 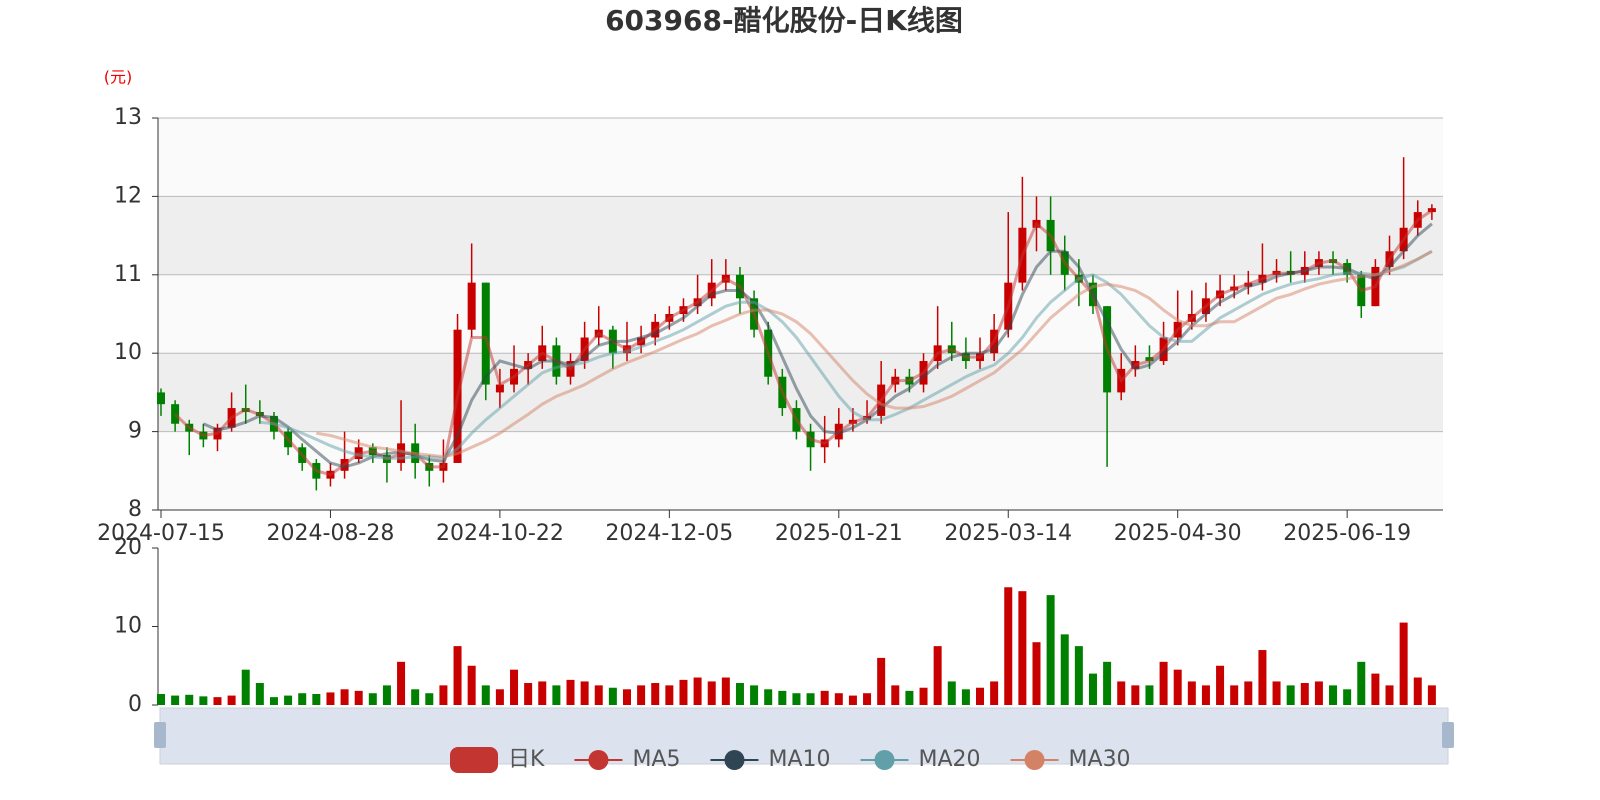 I want to click on legend-item: MA20, so click(x=920, y=759).